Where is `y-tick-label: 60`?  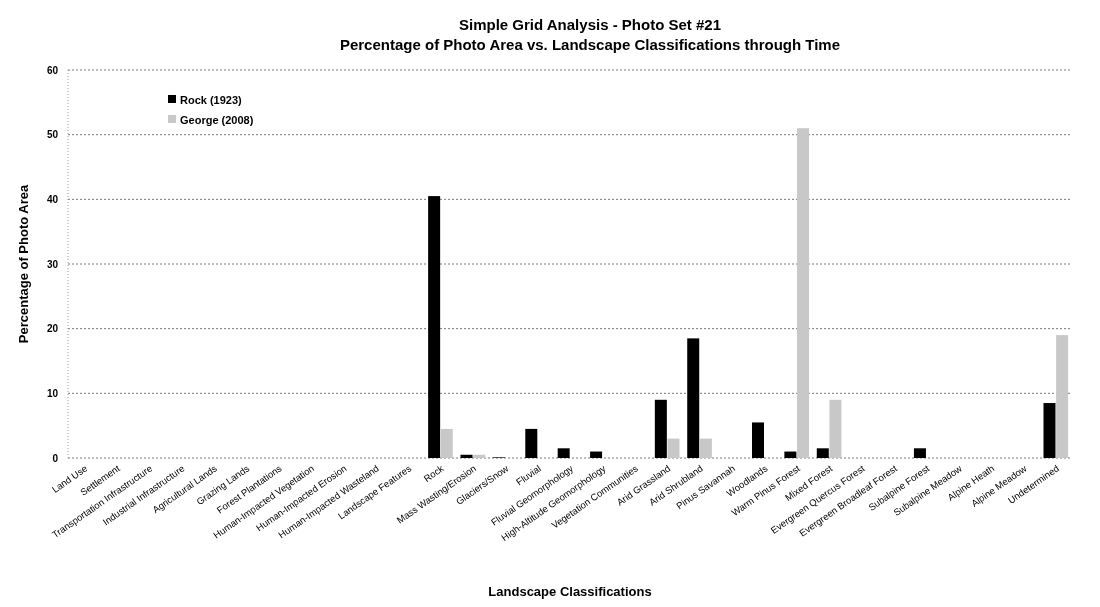 y-tick-label: 60 is located at coordinates (52, 70).